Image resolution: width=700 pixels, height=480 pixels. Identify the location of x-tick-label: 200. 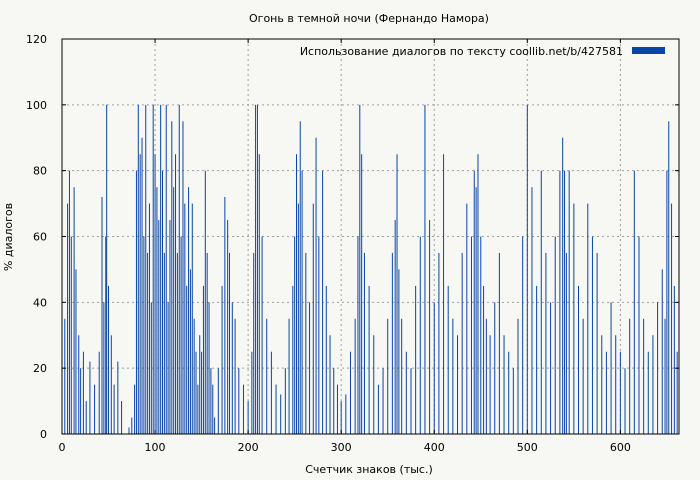
(248, 447).